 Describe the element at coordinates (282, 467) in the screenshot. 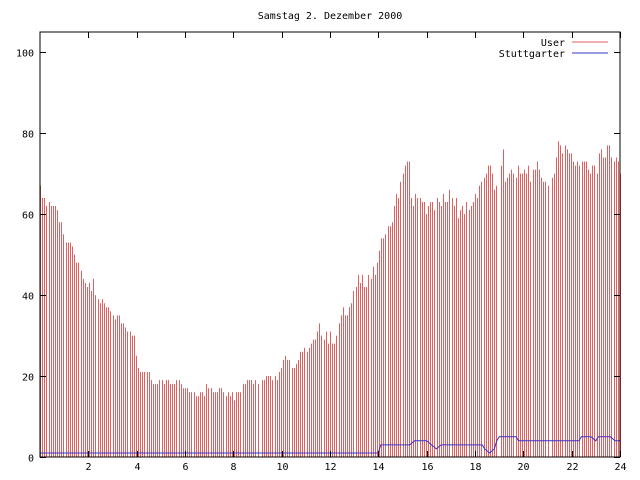

I see `x-tick-label: 10` at that location.